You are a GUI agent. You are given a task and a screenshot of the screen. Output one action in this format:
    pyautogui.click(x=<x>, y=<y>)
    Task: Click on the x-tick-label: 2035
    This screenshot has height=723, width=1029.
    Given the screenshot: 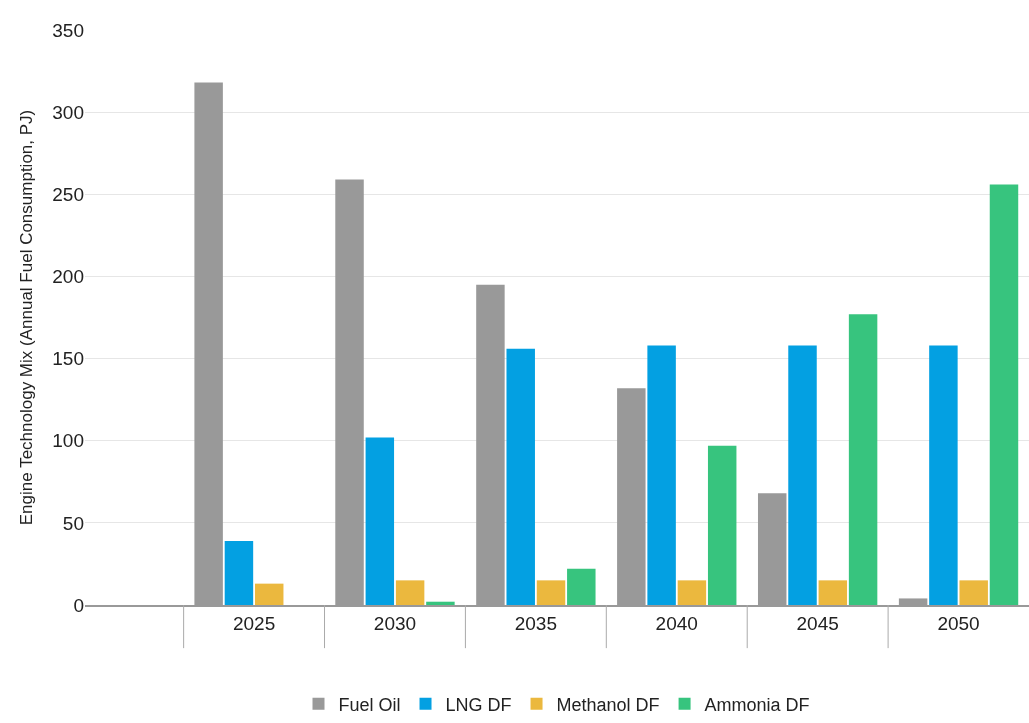 What is the action you would take?
    pyautogui.click(x=536, y=623)
    